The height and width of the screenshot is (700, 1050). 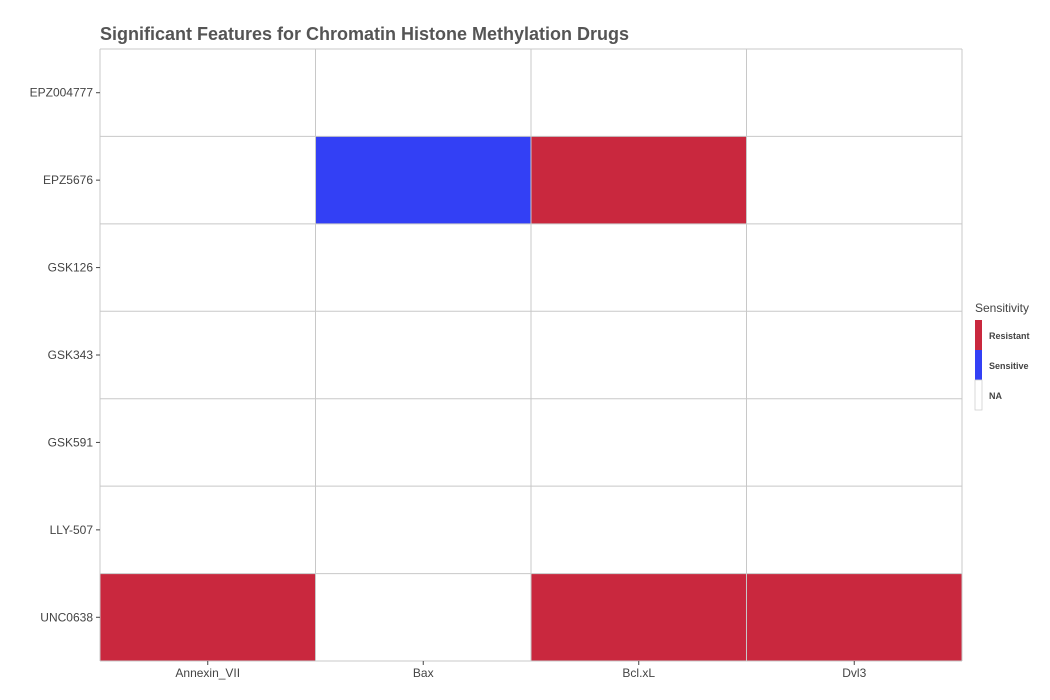 What do you see at coordinates (208, 617) in the screenshot?
I see `heatmap-cell-unc0638-annexin-vii` at bounding box center [208, 617].